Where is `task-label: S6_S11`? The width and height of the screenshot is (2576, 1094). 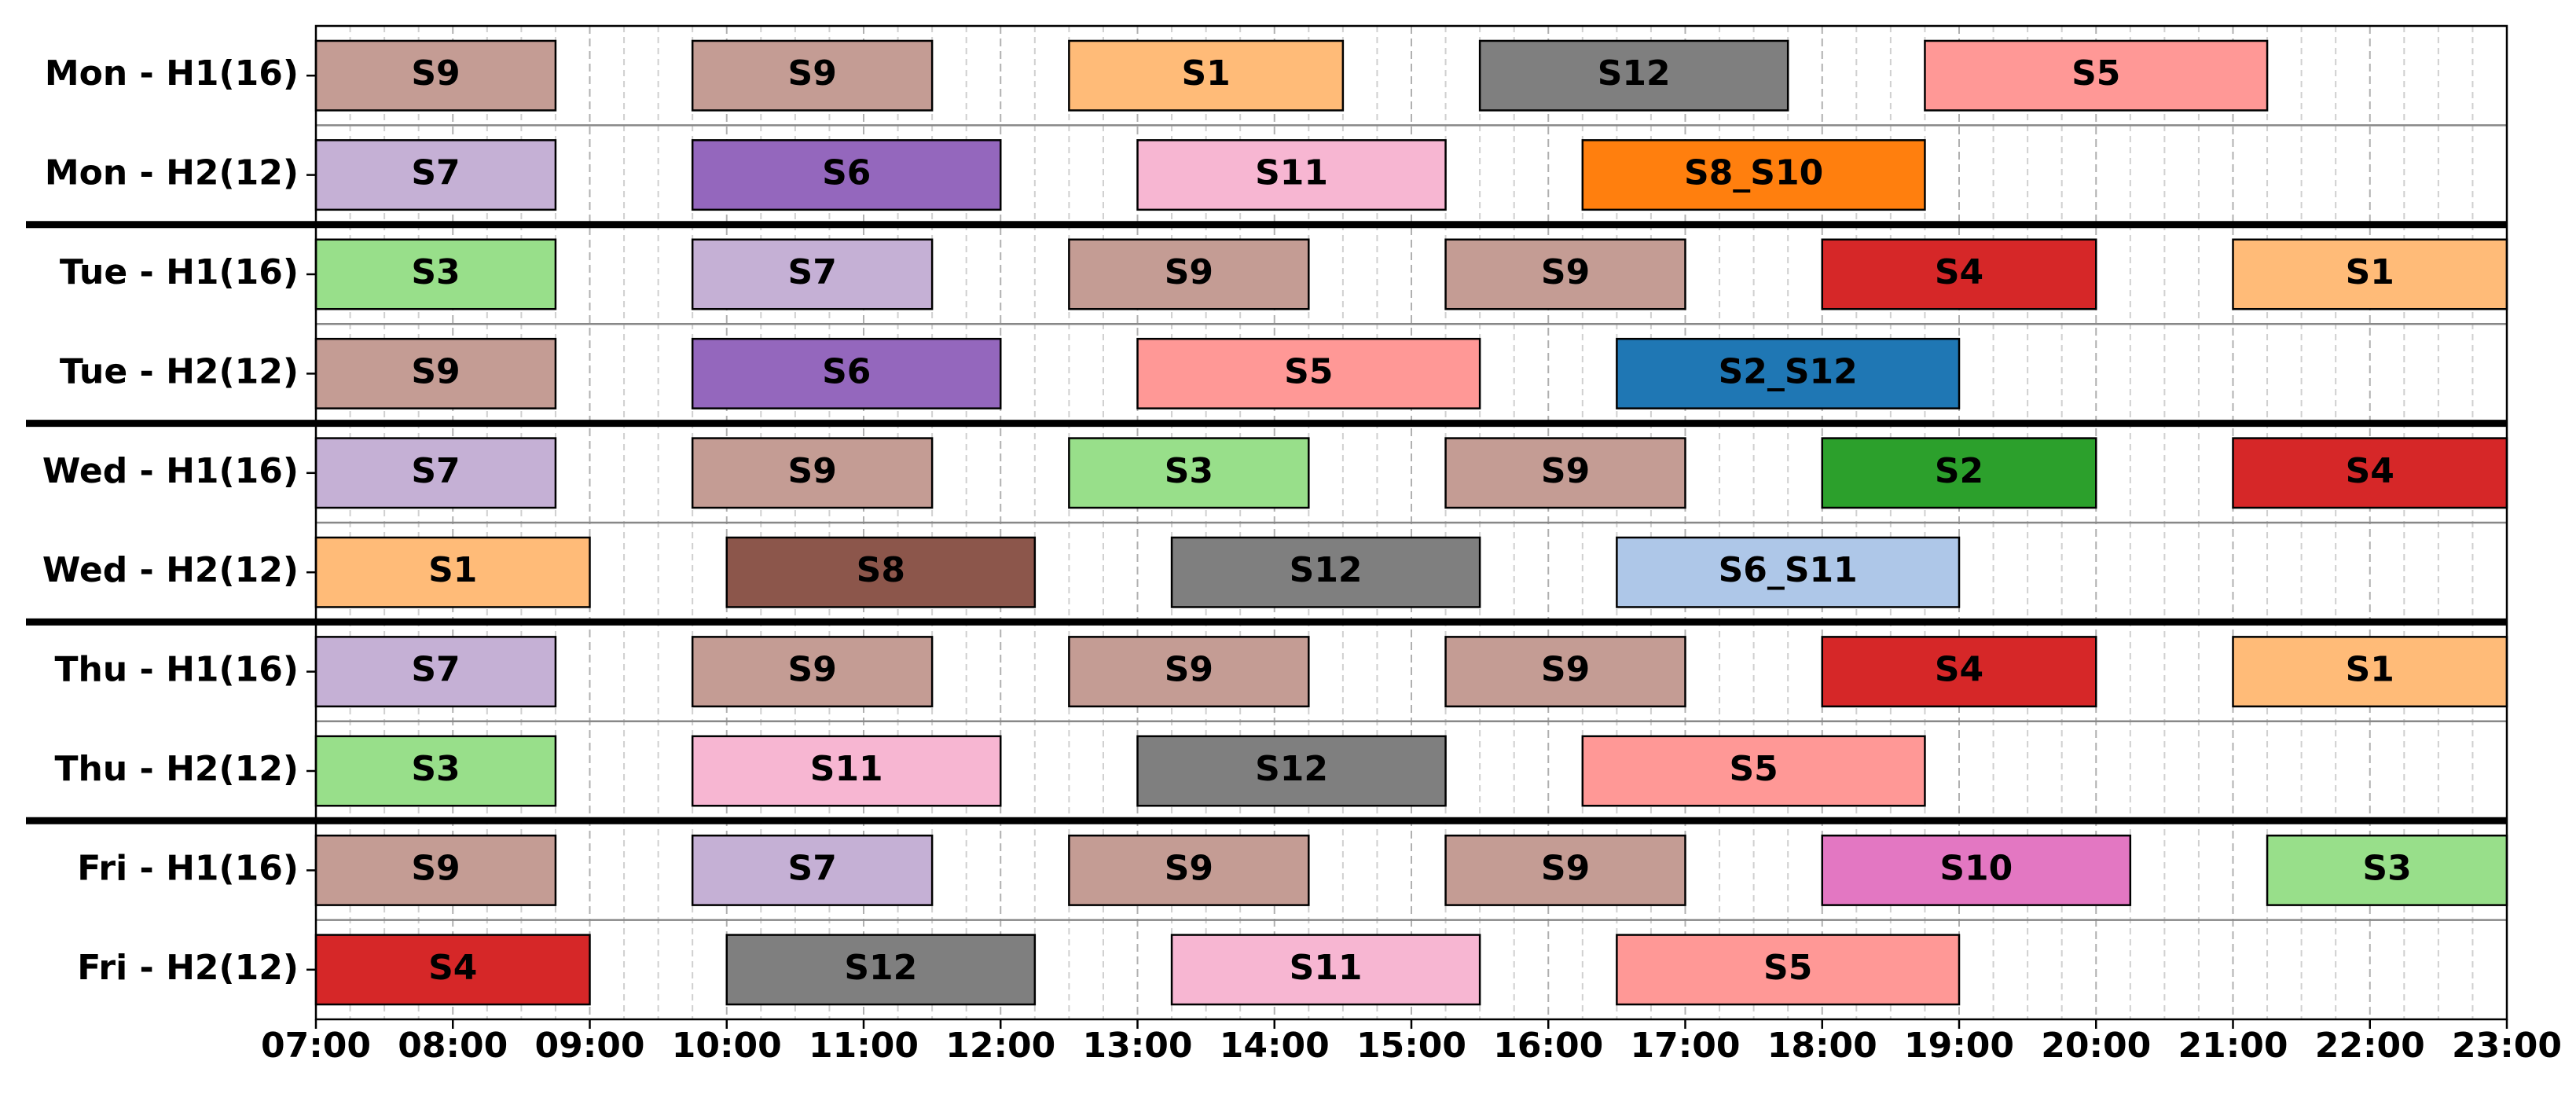
task-label: S6_S11 is located at coordinates (1788, 570).